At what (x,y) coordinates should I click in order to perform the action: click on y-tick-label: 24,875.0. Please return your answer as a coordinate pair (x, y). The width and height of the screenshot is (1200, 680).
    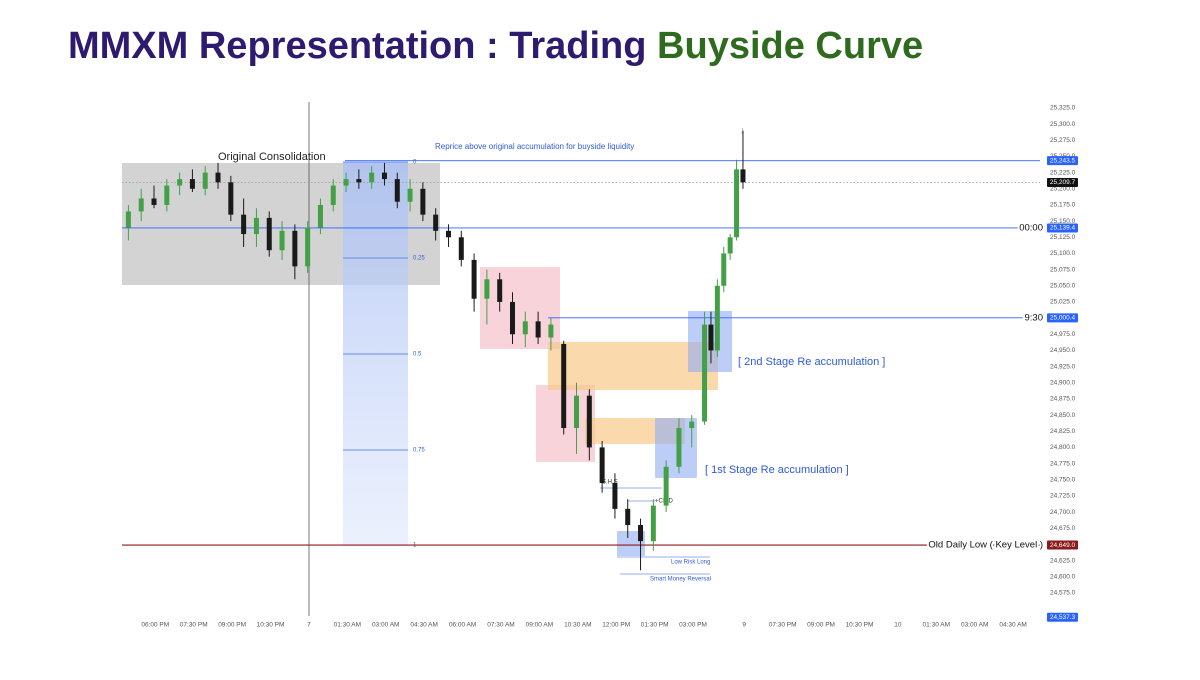
    Looking at the image, I should click on (1063, 399).